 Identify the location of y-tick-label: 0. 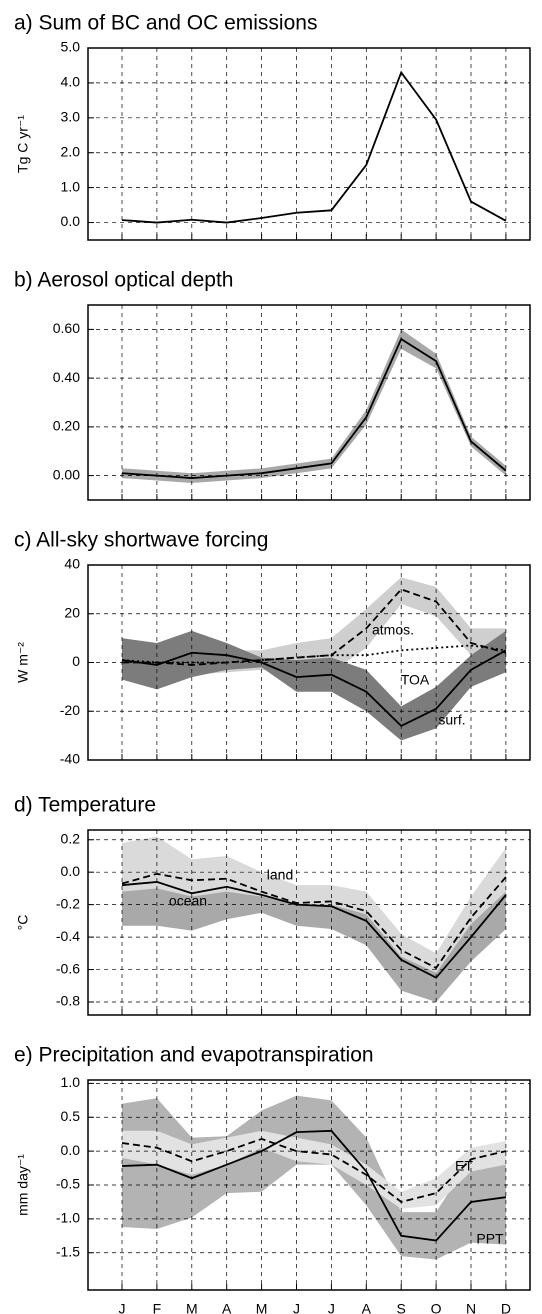
(76, 661).